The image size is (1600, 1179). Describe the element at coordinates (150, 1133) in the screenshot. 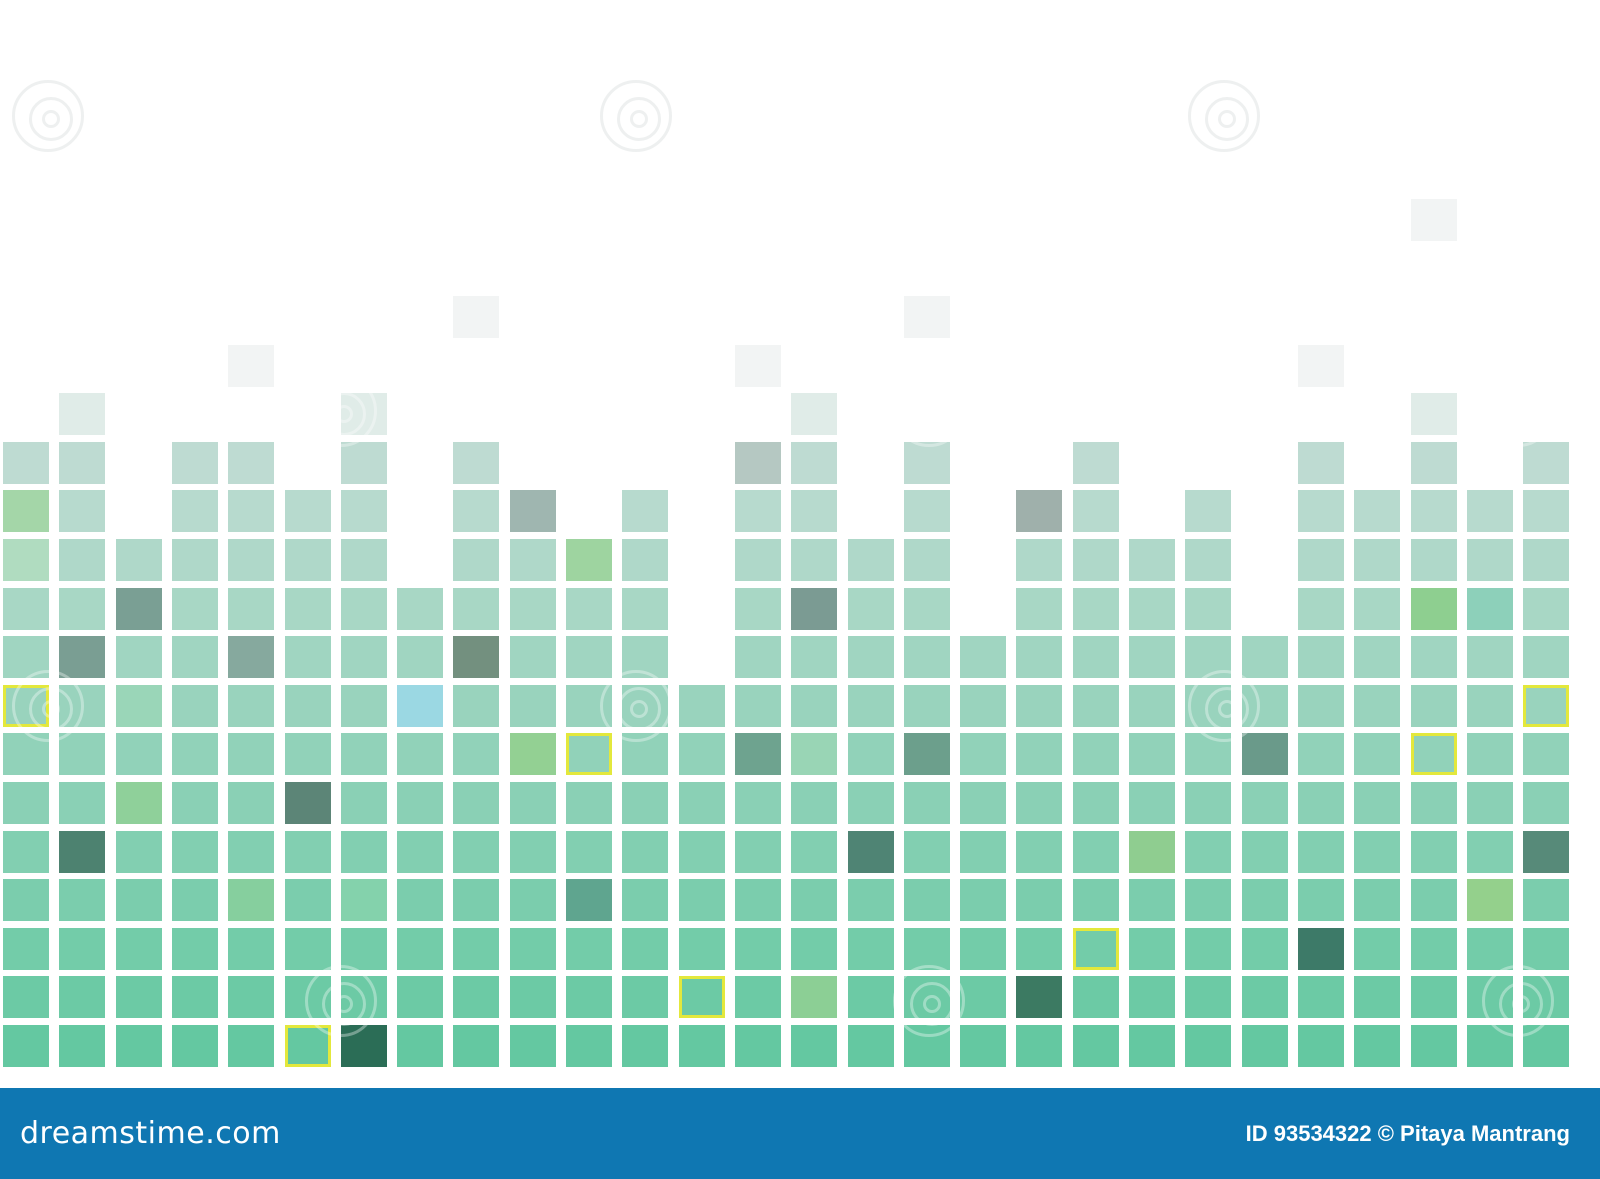

I see `stock-site-logo: dreamstime.com` at that location.